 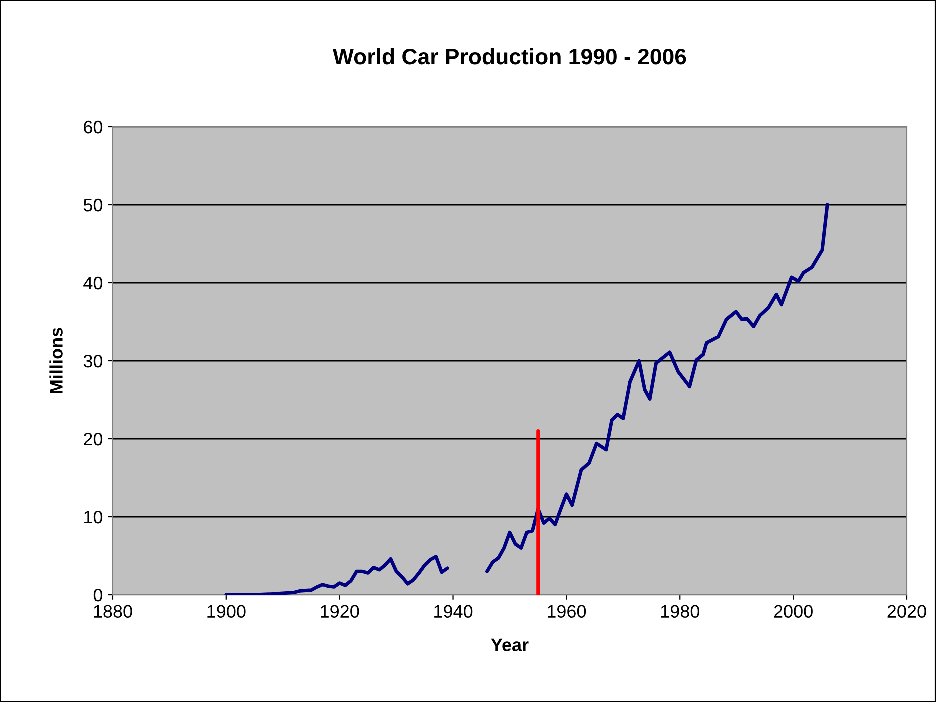 I want to click on x-tick-label: 1920, so click(x=340, y=611).